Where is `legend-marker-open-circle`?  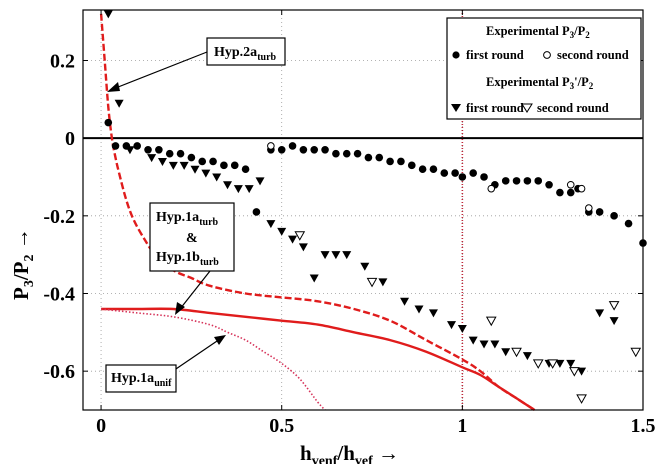
legend-marker-open-circle is located at coordinates (547, 55).